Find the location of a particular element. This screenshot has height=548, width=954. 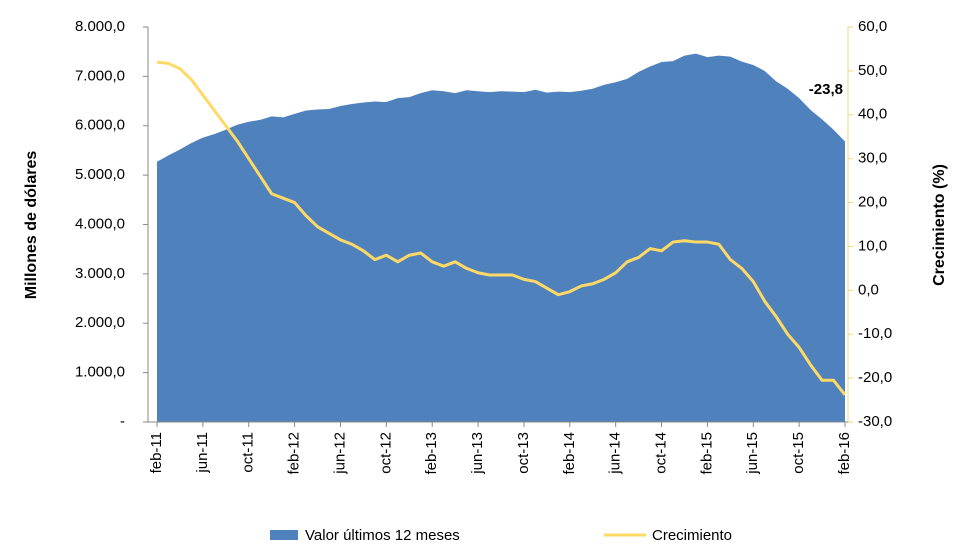

y-tick-label: 7.000,0 is located at coordinates (100, 75).